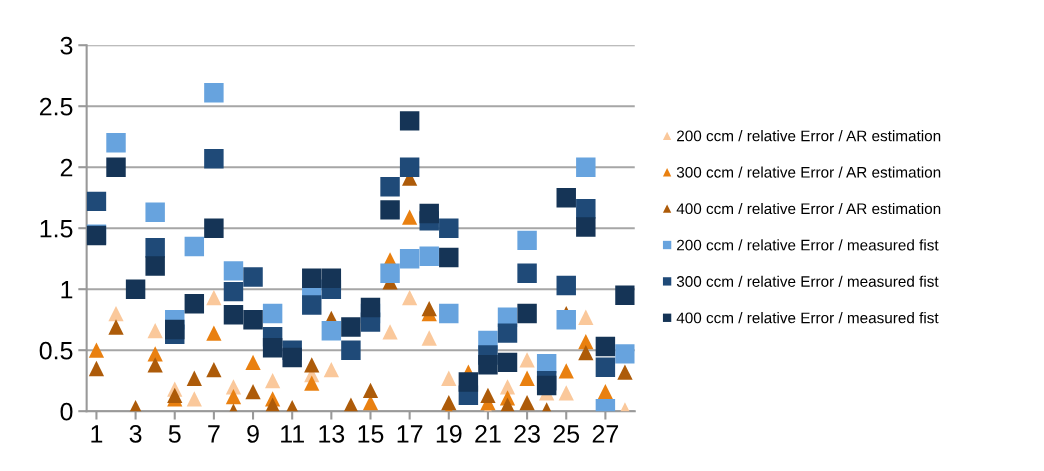  What do you see at coordinates (807, 318) in the screenshot?
I see `legend-label: 400 ccm / relative Error / measured fist` at bounding box center [807, 318].